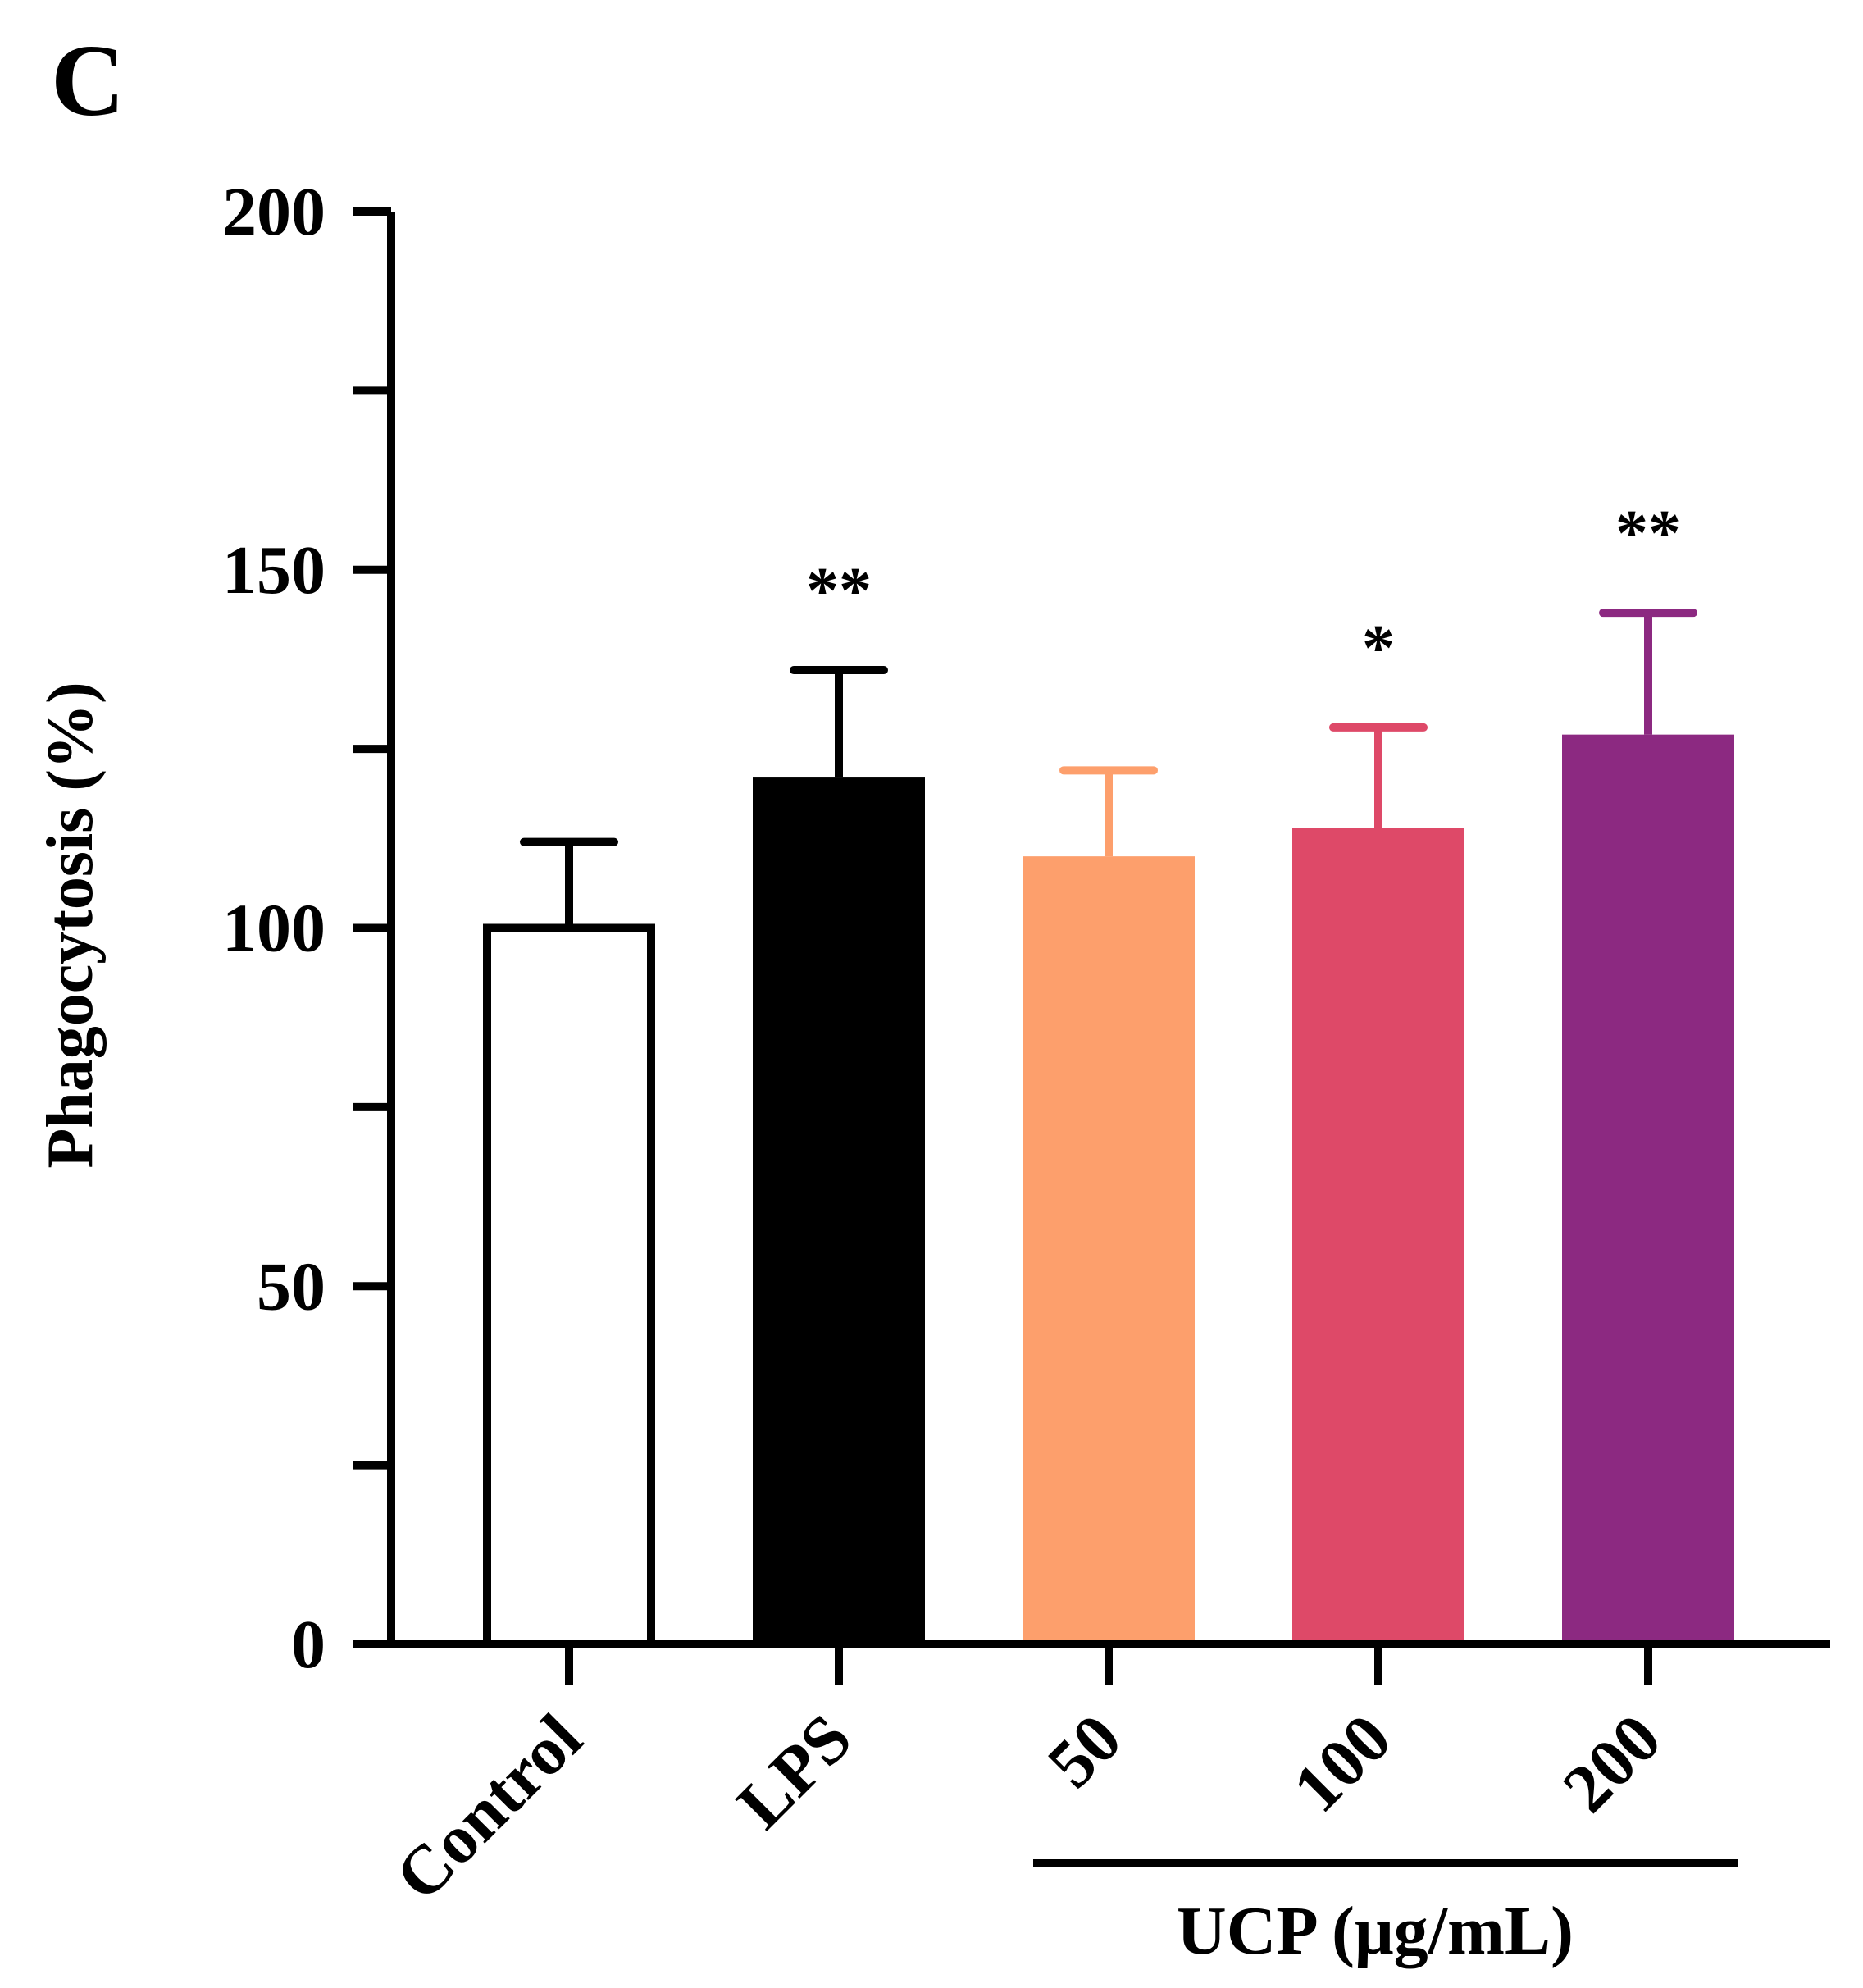 The height and width of the screenshot is (1988, 1863). What do you see at coordinates (274, 929) in the screenshot?
I see `y-tick-label-100: 100` at bounding box center [274, 929].